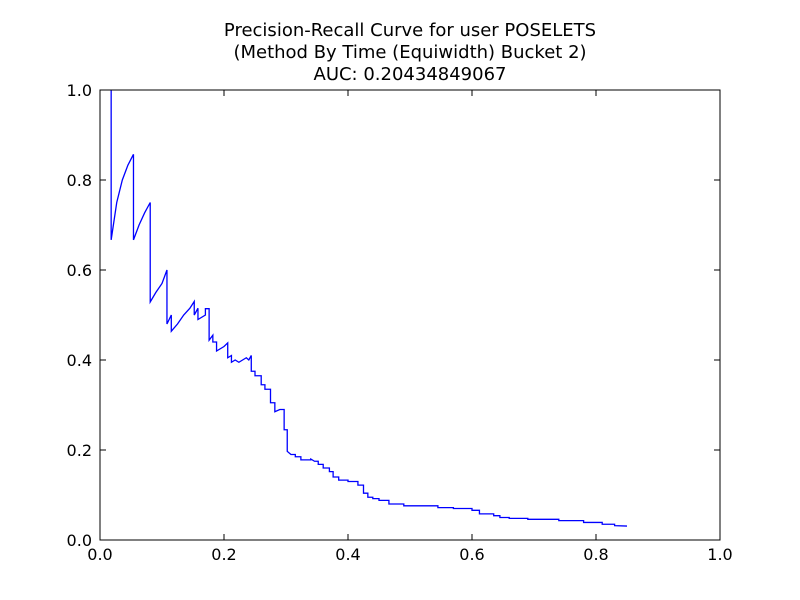 The width and height of the screenshot is (800, 600). I want to click on chart-title-line-1: Precision-Recall Curve for user POSELETS, so click(410, 30).